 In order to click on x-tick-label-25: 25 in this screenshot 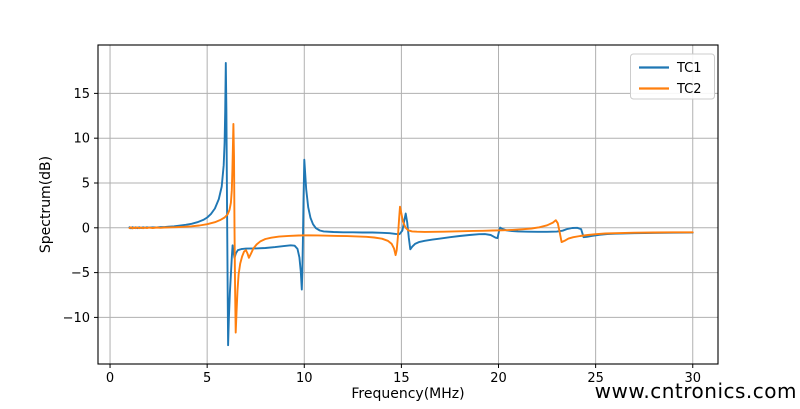, I will do `click(595, 378)`.